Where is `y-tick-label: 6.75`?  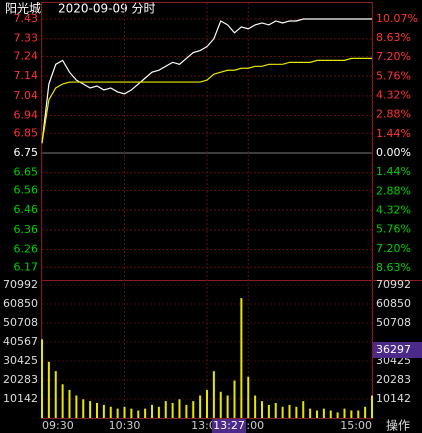
y-tick-label: 6.75 is located at coordinates (26, 152).